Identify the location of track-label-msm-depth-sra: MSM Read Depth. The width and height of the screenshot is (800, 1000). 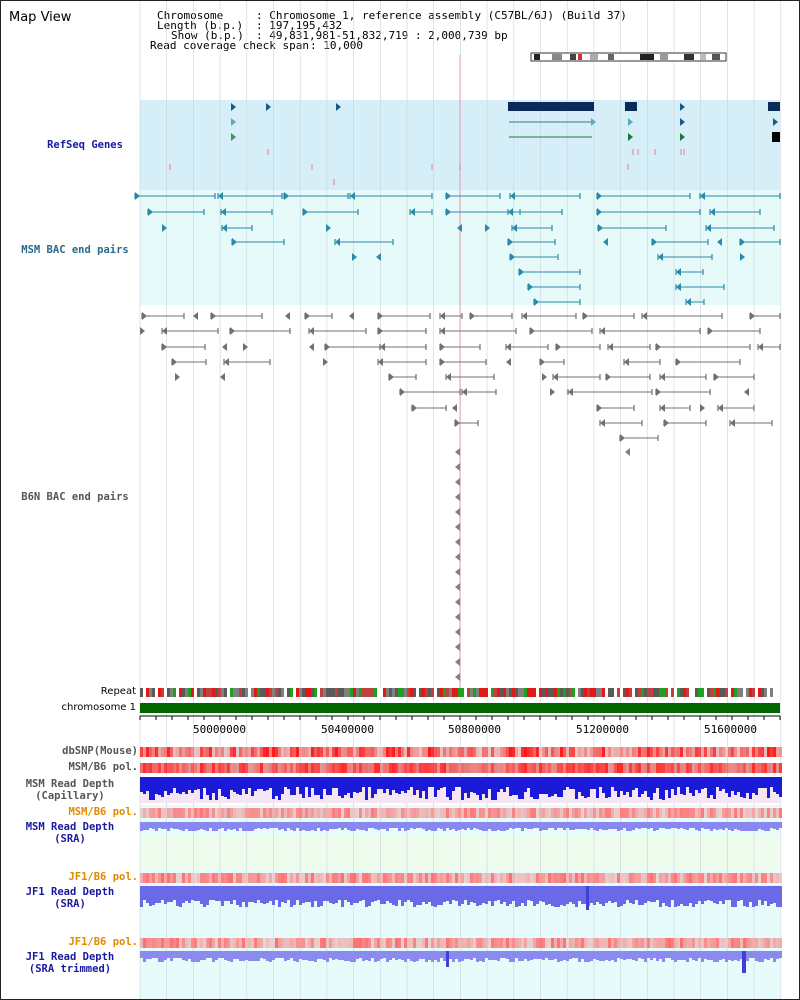
(70, 827).